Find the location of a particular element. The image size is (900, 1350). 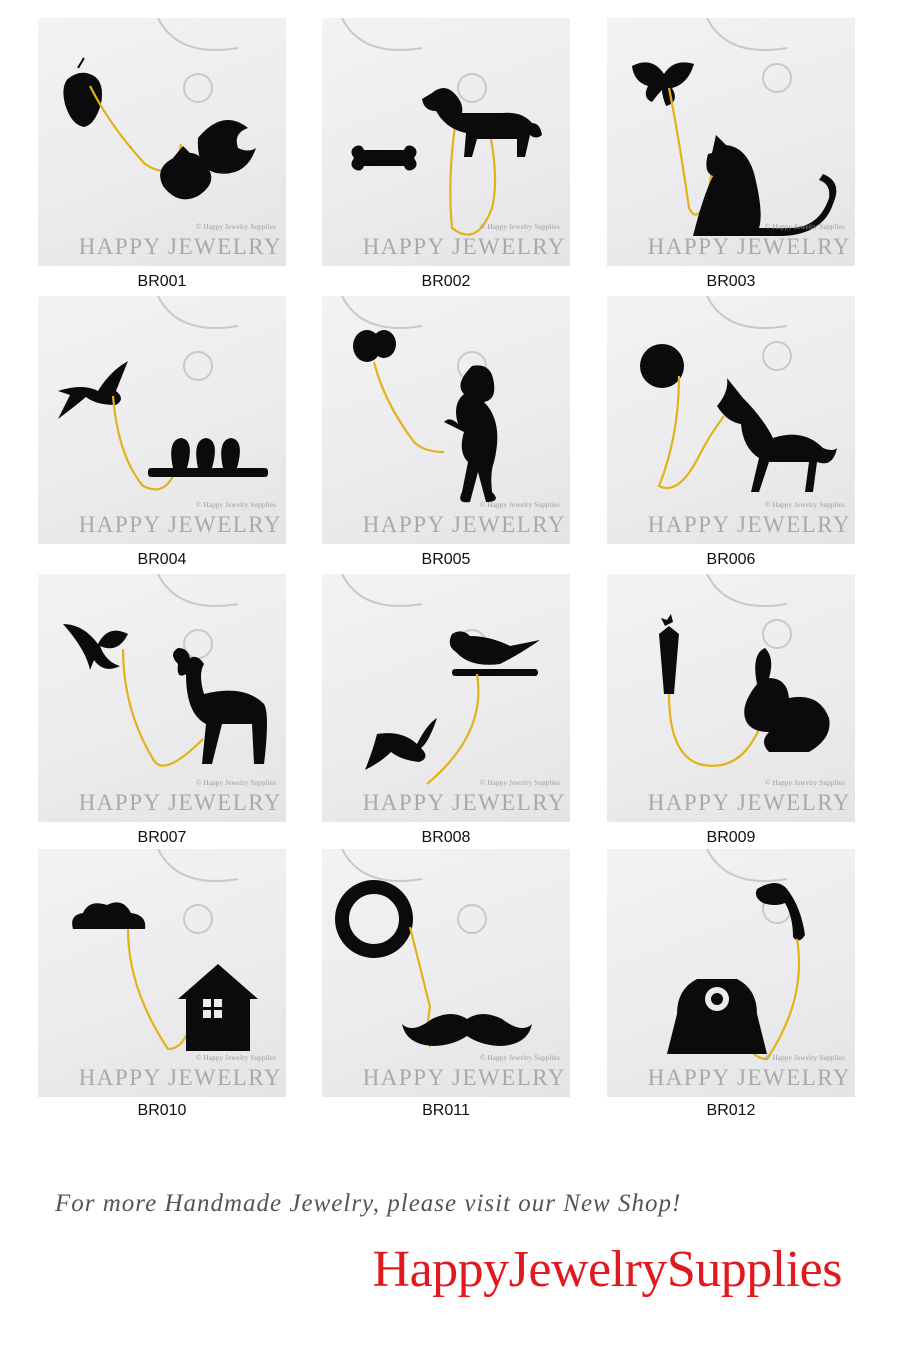

product-tile-br009: © Happy Jewelry Supplies HAPPY JEWELRY is located at coordinates (731, 698).